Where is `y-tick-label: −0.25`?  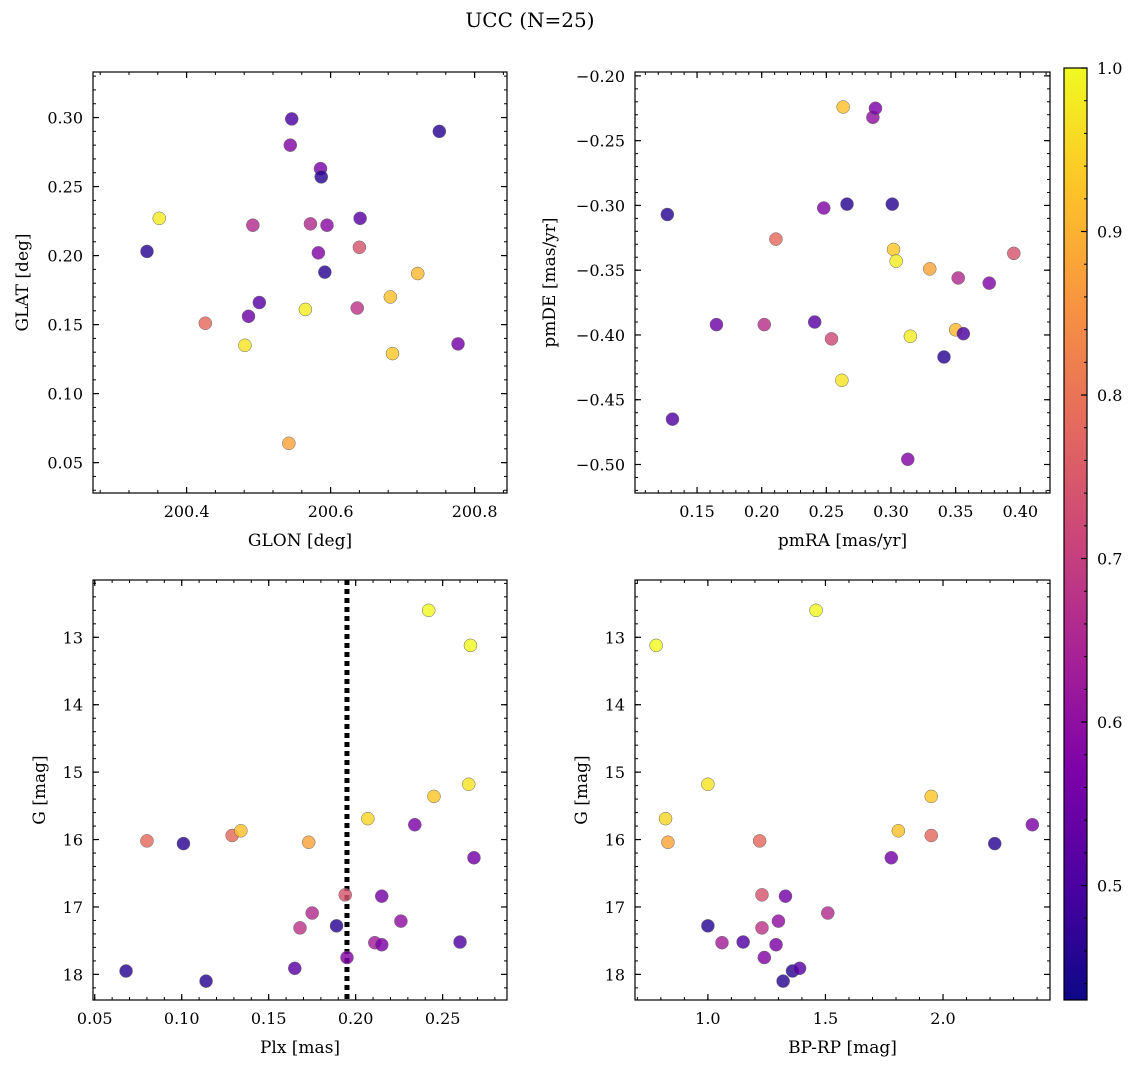 y-tick-label: −0.25 is located at coordinates (600, 141).